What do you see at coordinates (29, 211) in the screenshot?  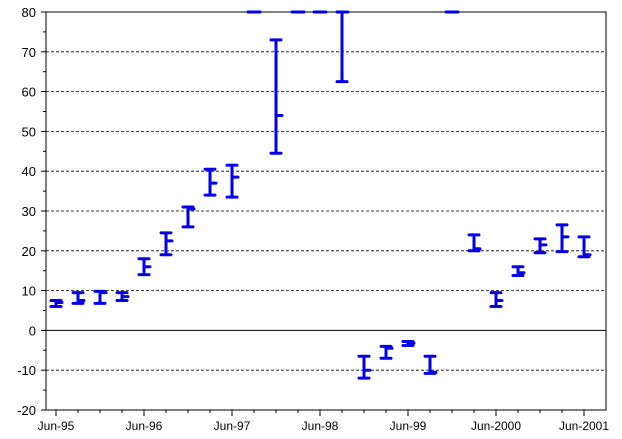 I see `y-tick-label: 30` at bounding box center [29, 211].